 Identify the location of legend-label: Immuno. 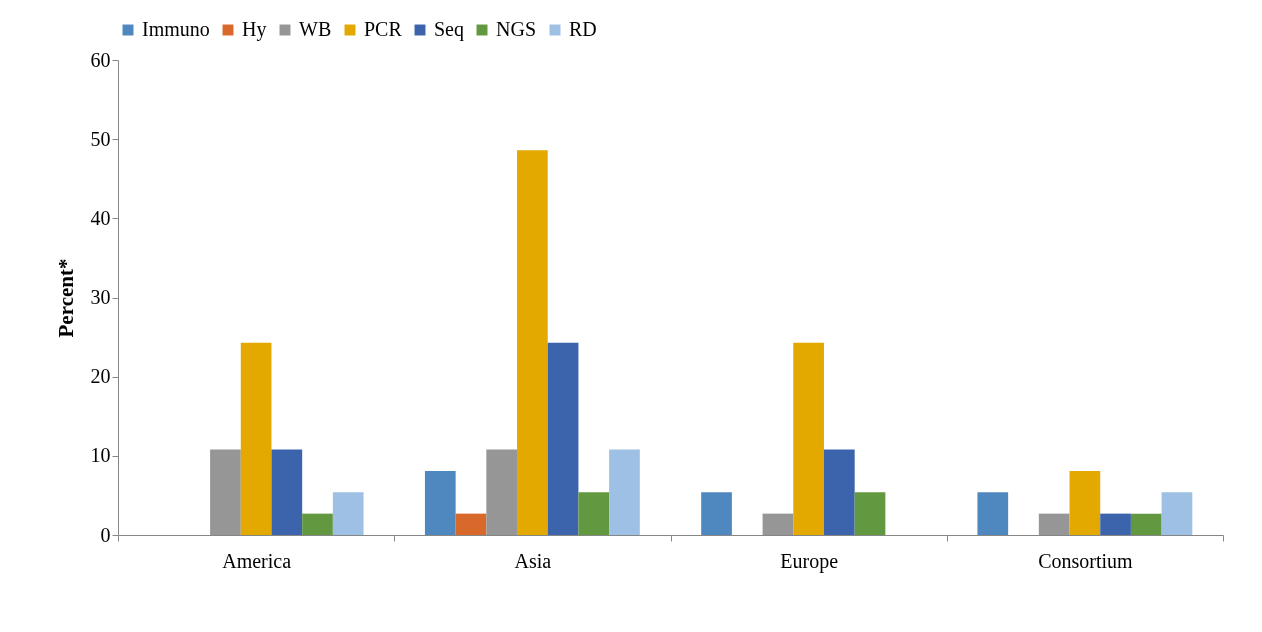
(176, 29).